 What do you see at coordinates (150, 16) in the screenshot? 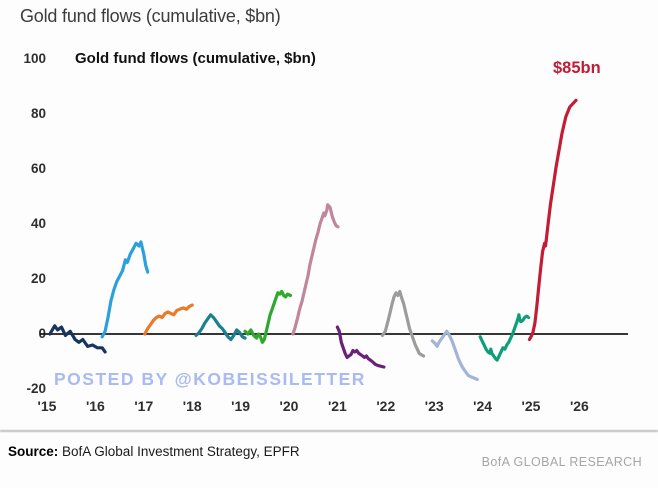
I see `page-title: Gold fund flows (cumulative, $bn)` at bounding box center [150, 16].